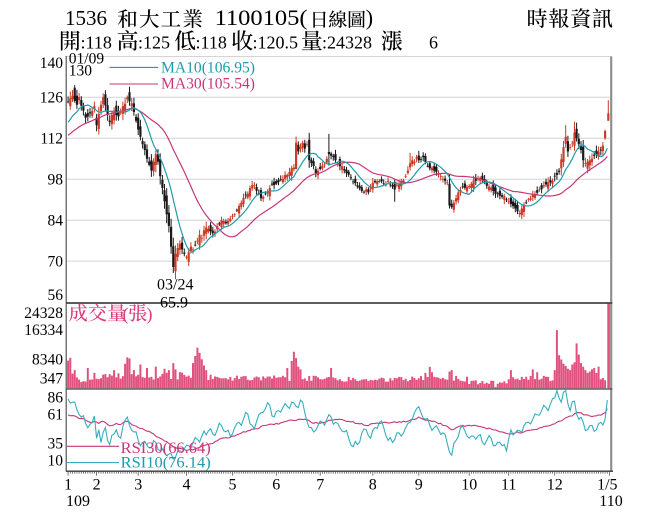 The width and height of the screenshot is (656, 530). I want to click on svg-text: MA10(106.95), so click(208, 68).